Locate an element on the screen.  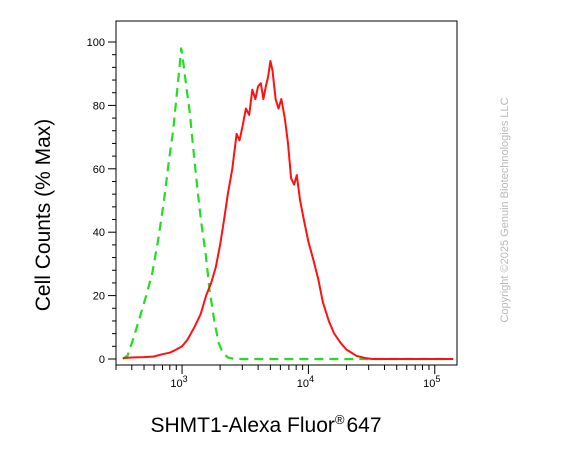
x-tick-exponent: 3 is located at coordinates (185, 379).